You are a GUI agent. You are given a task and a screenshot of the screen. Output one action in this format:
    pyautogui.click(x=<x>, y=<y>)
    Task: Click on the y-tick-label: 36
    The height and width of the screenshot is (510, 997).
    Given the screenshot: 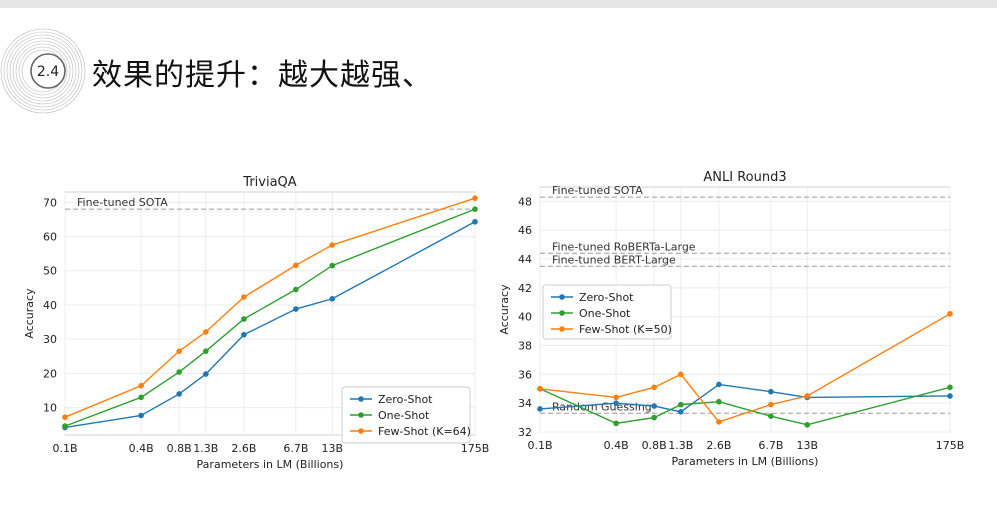 What is the action you would take?
    pyautogui.click(x=525, y=374)
    